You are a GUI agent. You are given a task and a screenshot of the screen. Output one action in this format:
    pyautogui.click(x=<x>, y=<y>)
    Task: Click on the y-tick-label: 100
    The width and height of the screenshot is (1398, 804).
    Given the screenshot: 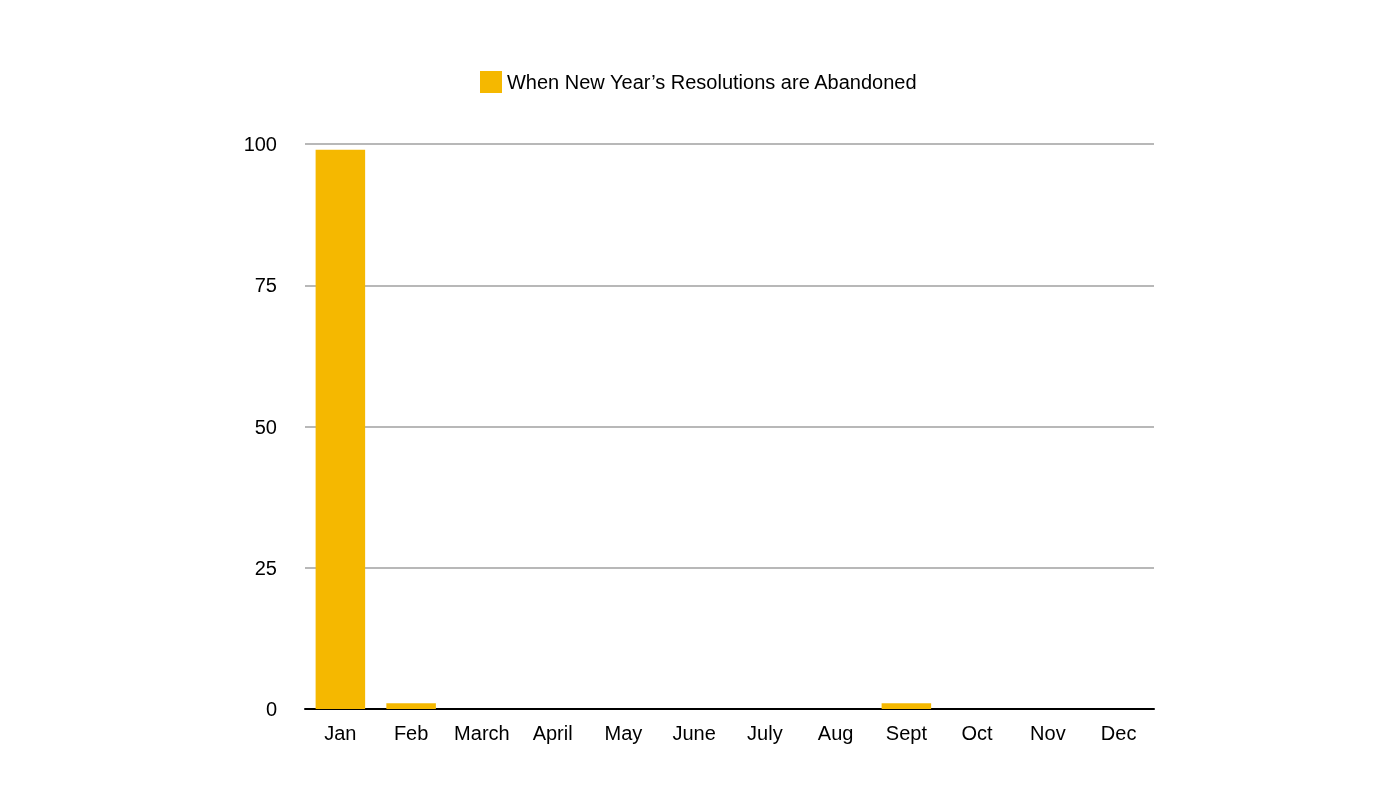 What is the action you would take?
    pyautogui.click(x=260, y=144)
    